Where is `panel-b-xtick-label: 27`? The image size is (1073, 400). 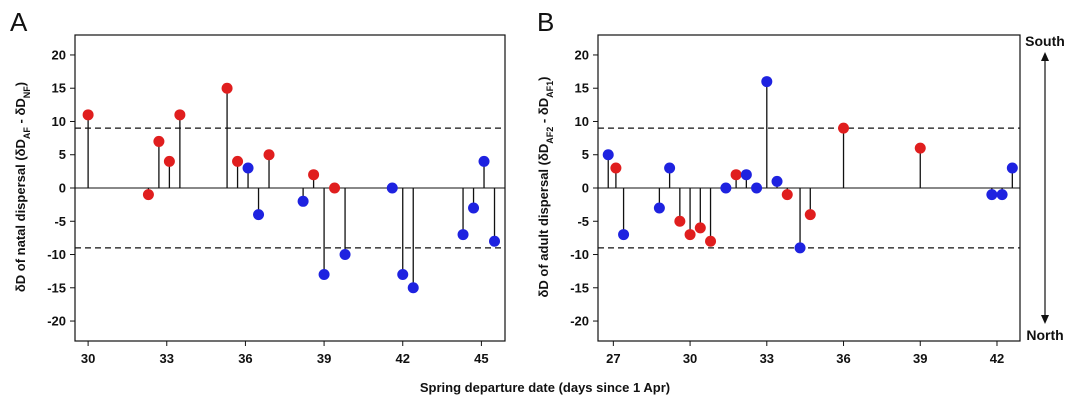
panel-b-xtick-label: 27 is located at coordinates (613, 358).